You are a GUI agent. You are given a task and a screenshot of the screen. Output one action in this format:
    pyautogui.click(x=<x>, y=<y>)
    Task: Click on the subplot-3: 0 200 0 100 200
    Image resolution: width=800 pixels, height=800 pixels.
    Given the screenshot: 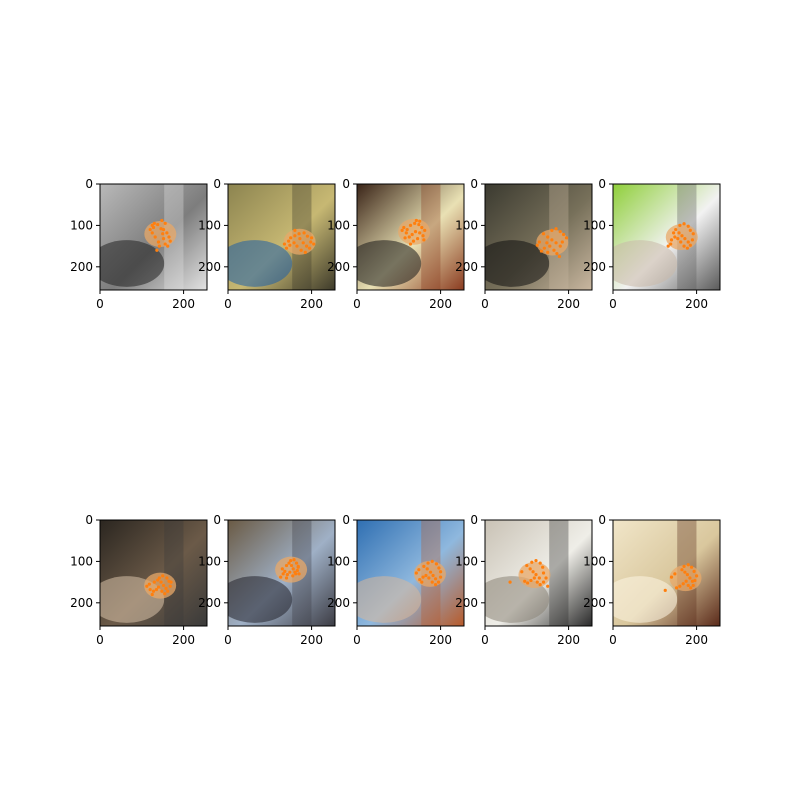 What is the action you would take?
    pyautogui.click(x=396, y=244)
    